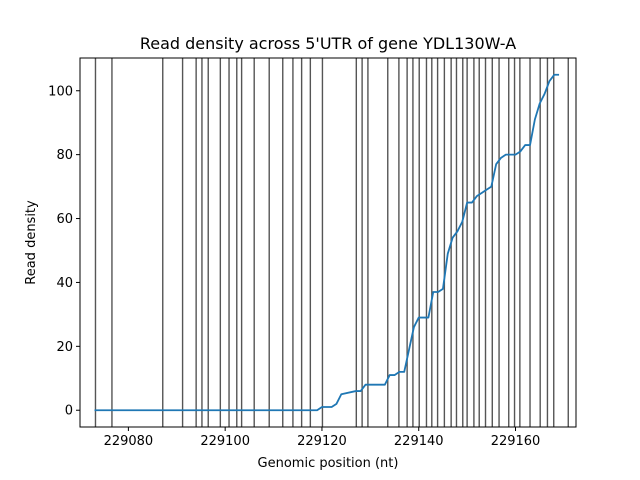 The width and height of the screenshot is (640, 480). Describe the element at coordinates (31, 242) in the screenshot. I see `y-axis-label: Read density` at that location.